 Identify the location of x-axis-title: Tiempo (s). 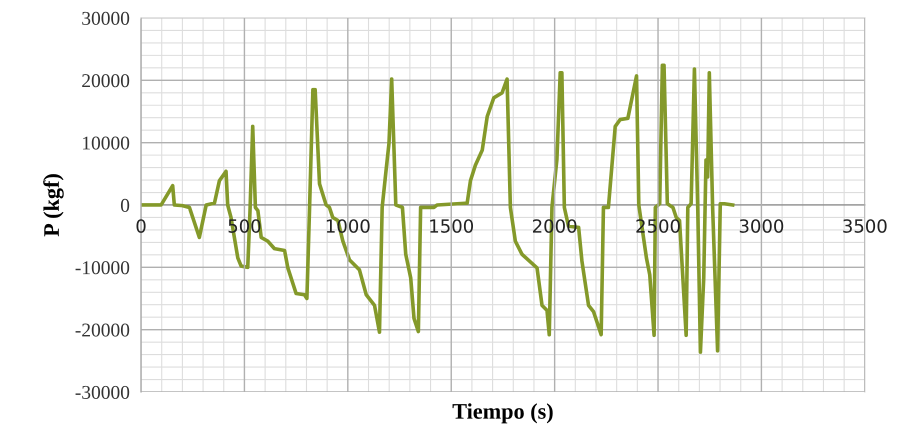
(502, 413).